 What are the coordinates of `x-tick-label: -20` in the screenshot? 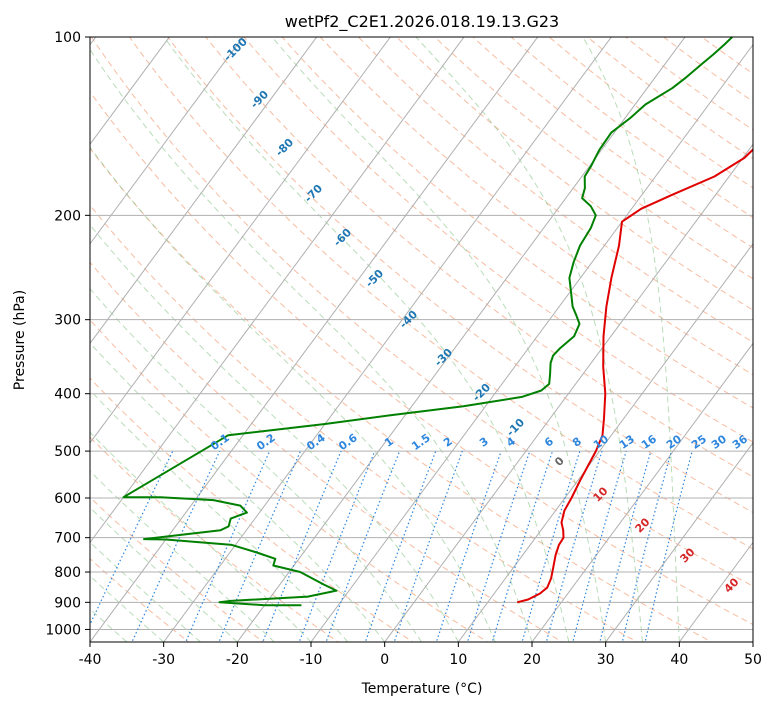 It's located at (237, 660).